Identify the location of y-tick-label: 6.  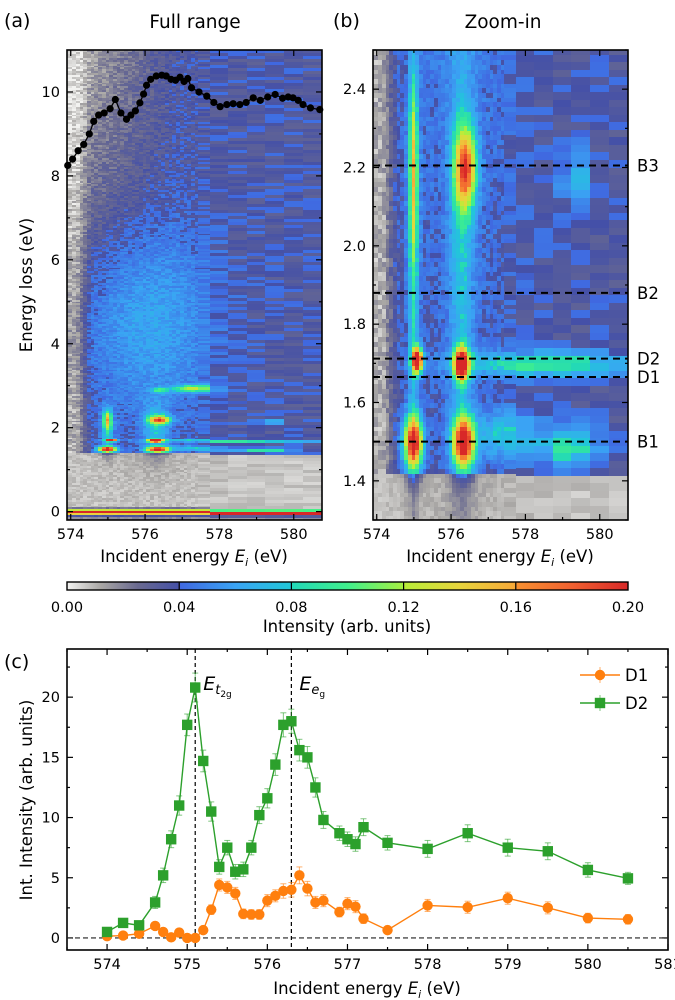
(55, 261).